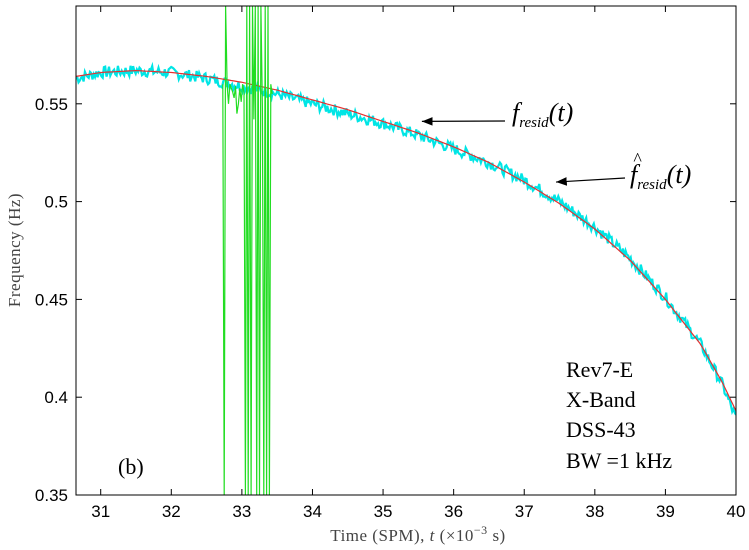  Describe the element at coordinates (171, 511) in the screenshot. I see `x-tick-label: 32` at that location.